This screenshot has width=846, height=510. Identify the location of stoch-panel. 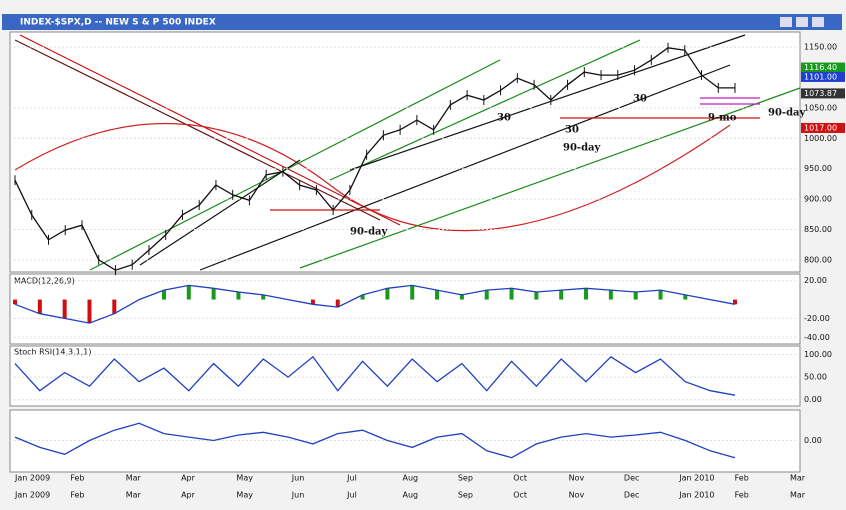
(405, 376).